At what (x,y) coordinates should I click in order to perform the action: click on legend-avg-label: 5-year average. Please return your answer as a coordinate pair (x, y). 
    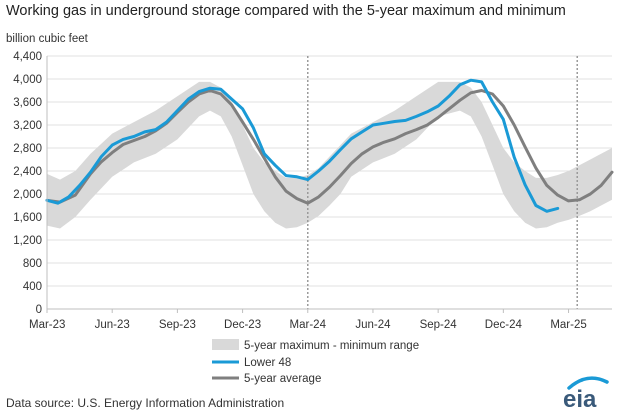
    Looking at the image, I should click on (282, 379).